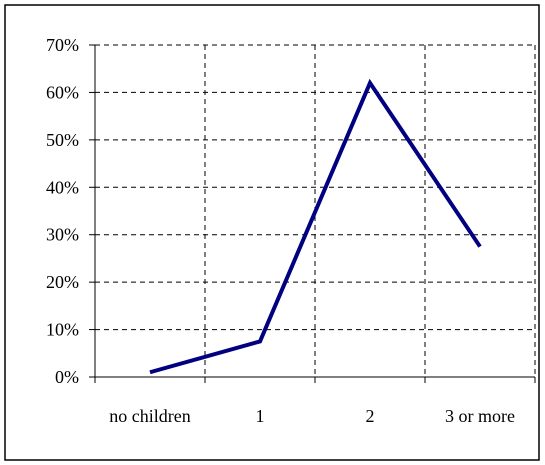 The height and width of the screenshot is (465, 545). Describe the element at coordinates (62, 330) in the screenshot. I see `y-tick-label: 10%` at that location.